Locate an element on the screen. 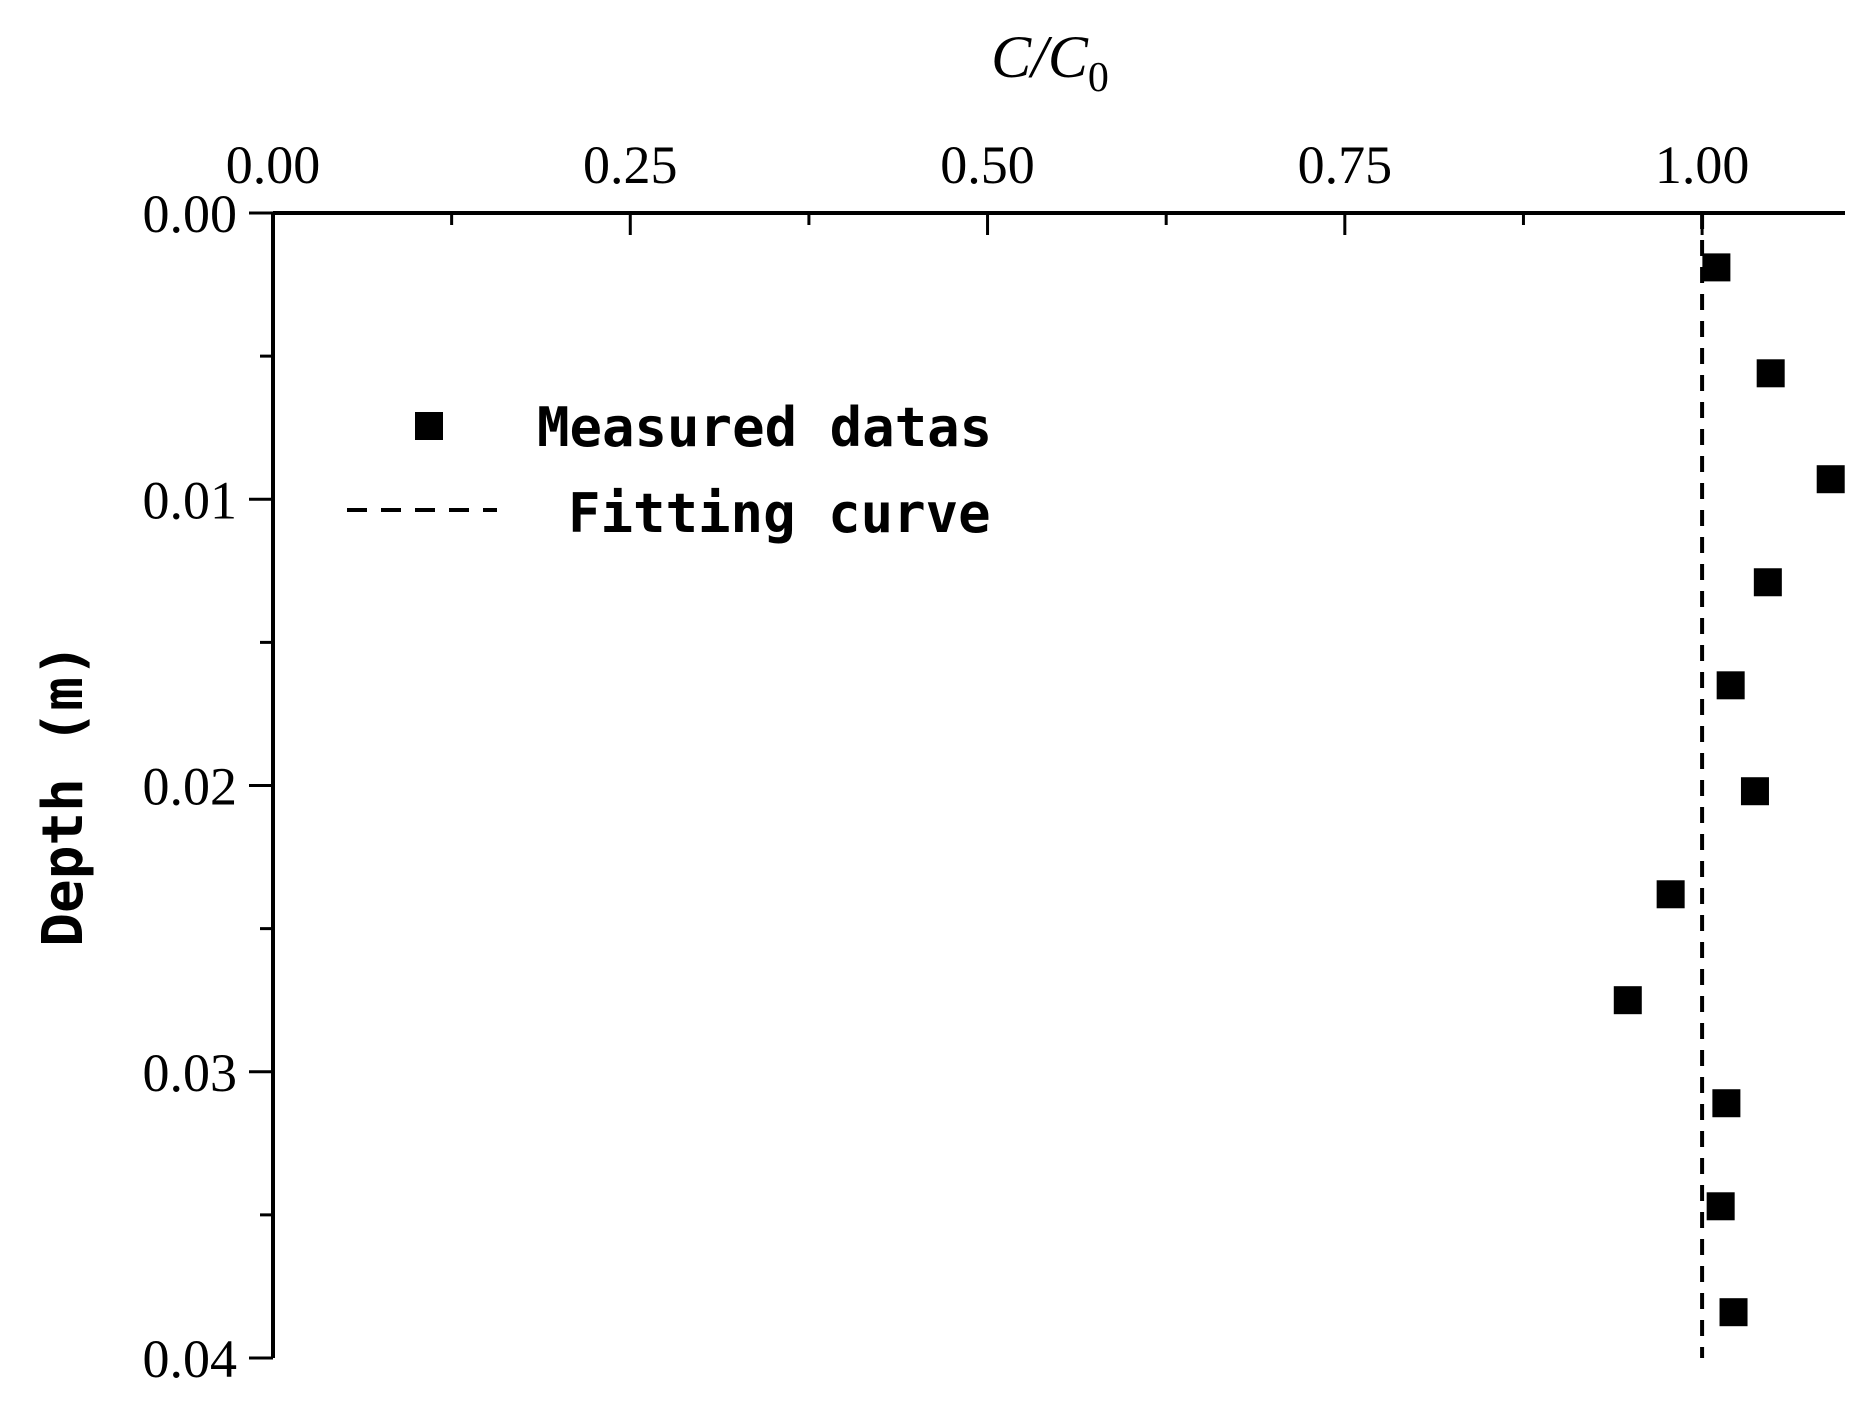 This screenshot has width=1873, height=1410. y-tick-label: 0.02 is located at coordinates (190, 787).